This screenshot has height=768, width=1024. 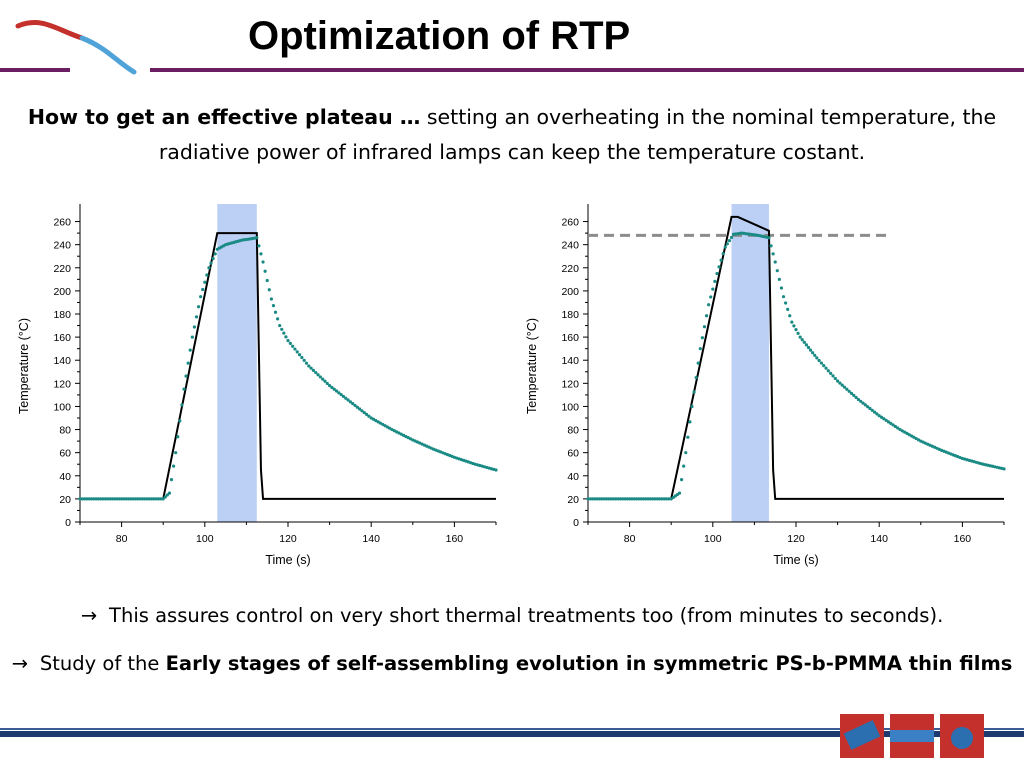 What do you see at coordinates (122, 539) in the screenshot?
I see `x-tick-label: 80` at bounding box center [122, 539].